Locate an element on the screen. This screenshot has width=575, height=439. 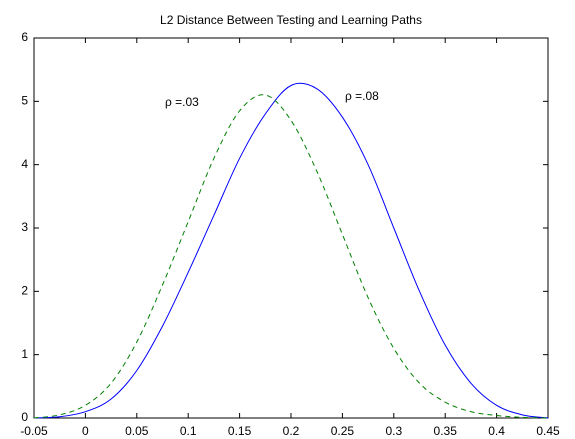
x-tick-label: 0.2 is located at coordinates (291, 431).